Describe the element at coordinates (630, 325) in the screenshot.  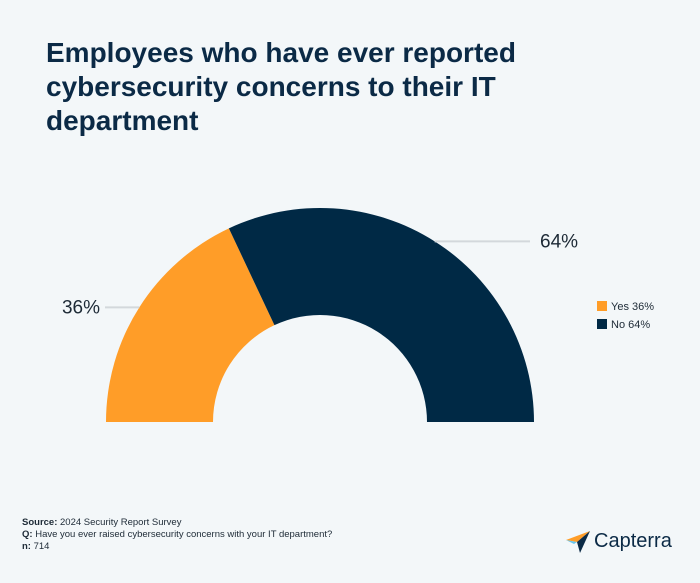
I see `legend-label: No 64%` at that location.